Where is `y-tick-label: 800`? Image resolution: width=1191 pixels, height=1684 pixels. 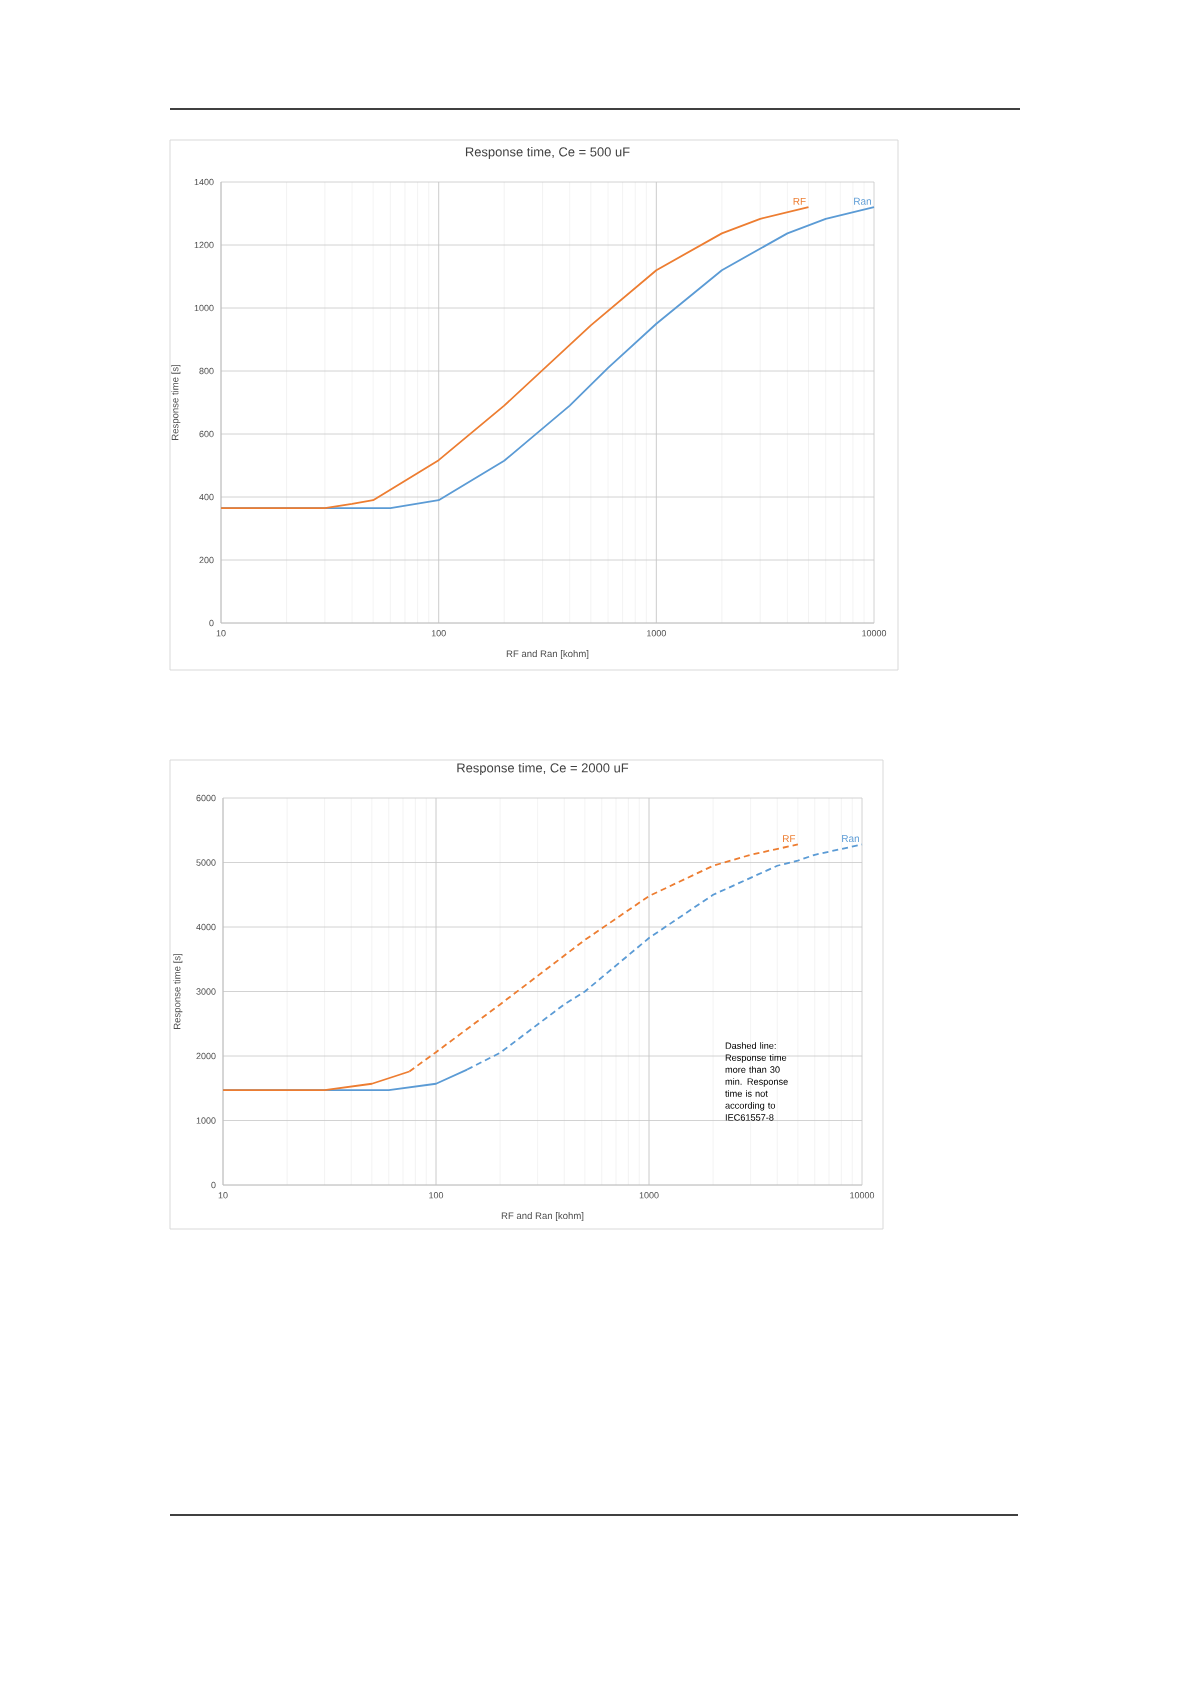
y-tick-label: 800 is located at coordinates (206, 371).